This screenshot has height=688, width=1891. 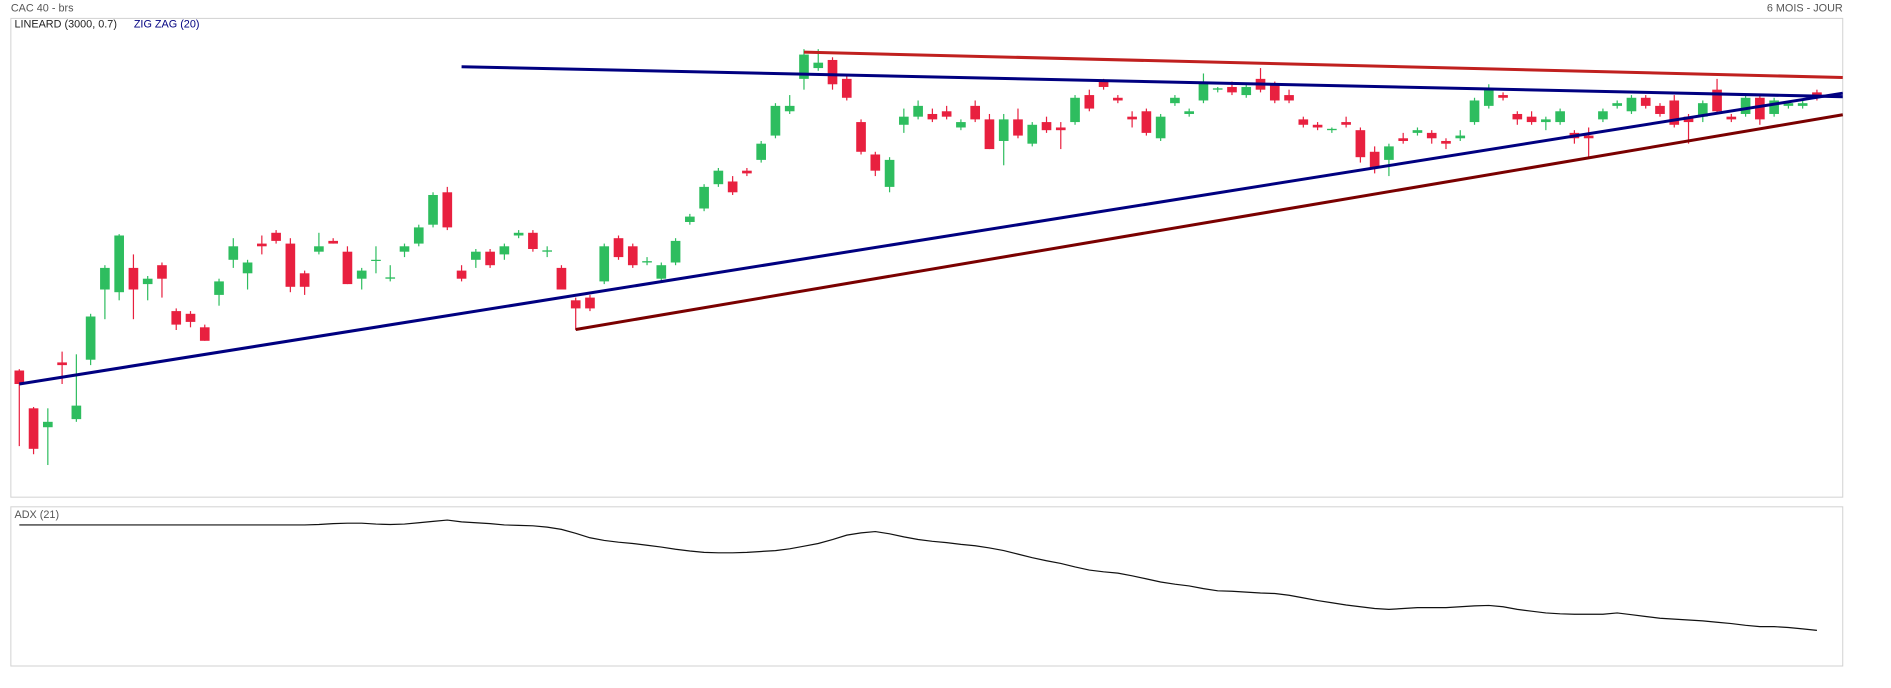 I want to click on legend-entry: LINEARD (3000, 0.7), so click(x=65, y=24).